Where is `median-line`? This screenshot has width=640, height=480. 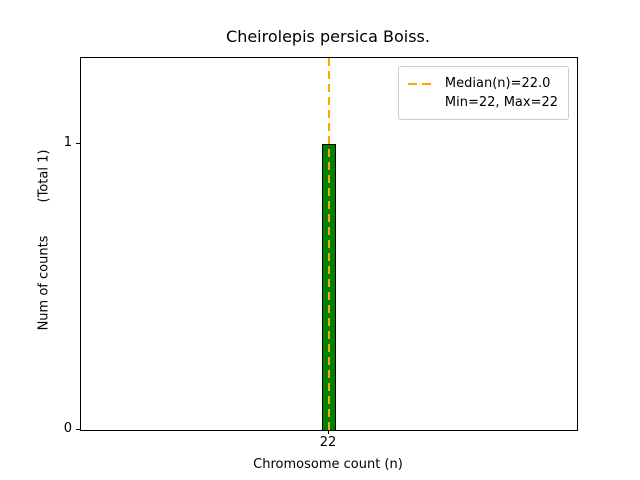 median-line is located at coordinates (329, 244).